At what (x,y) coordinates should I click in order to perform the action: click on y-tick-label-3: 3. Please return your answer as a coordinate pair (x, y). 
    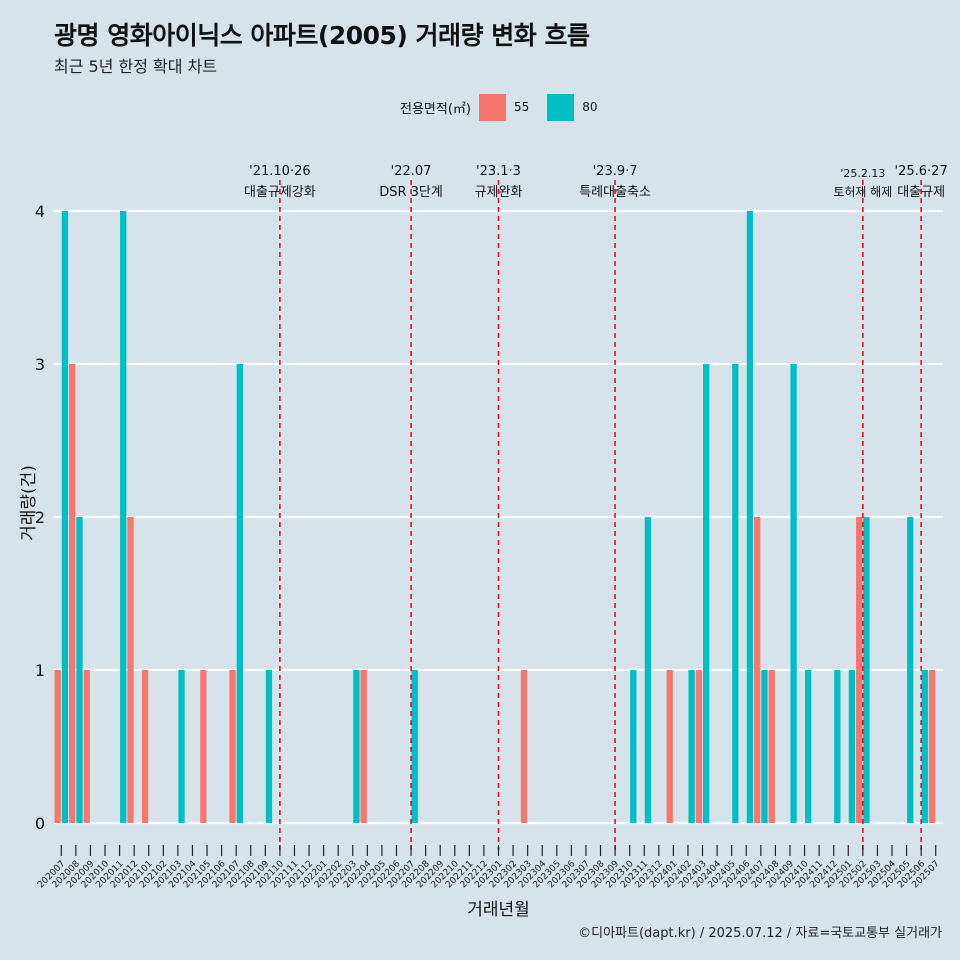
    Looking at the image, I should click on (40, 364).